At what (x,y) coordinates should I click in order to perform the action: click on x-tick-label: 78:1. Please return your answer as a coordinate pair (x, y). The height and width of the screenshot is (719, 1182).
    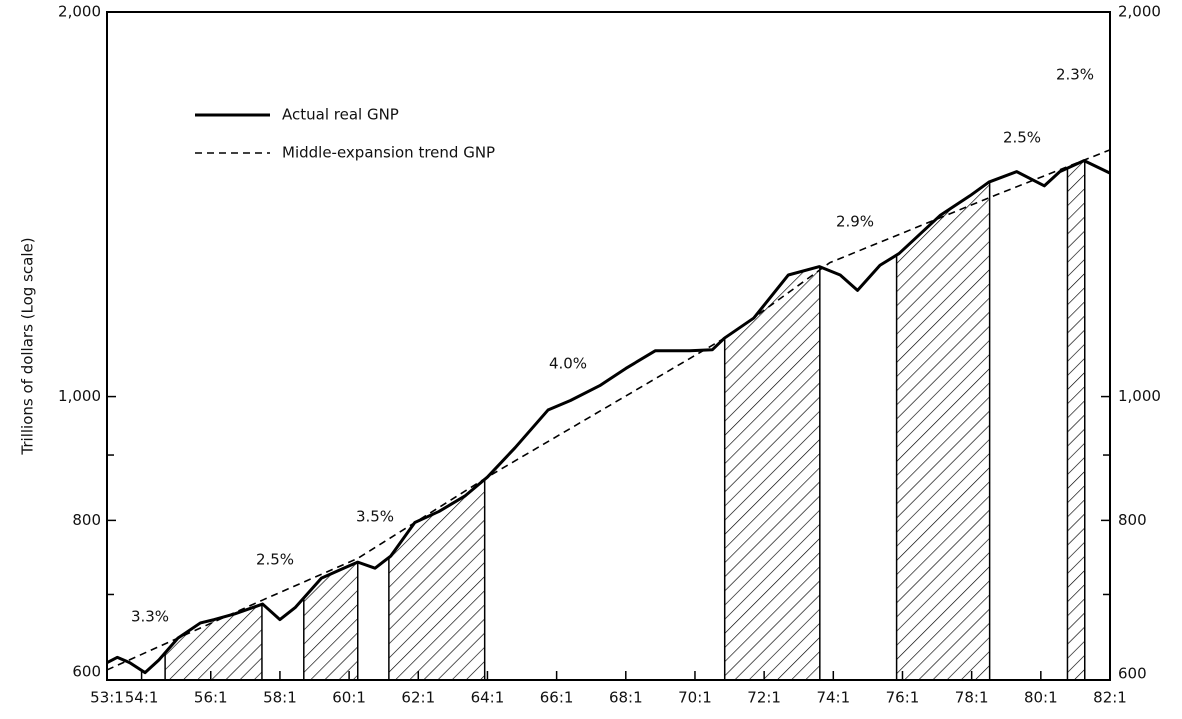
    Looking at the image, I should click on (972, 698).